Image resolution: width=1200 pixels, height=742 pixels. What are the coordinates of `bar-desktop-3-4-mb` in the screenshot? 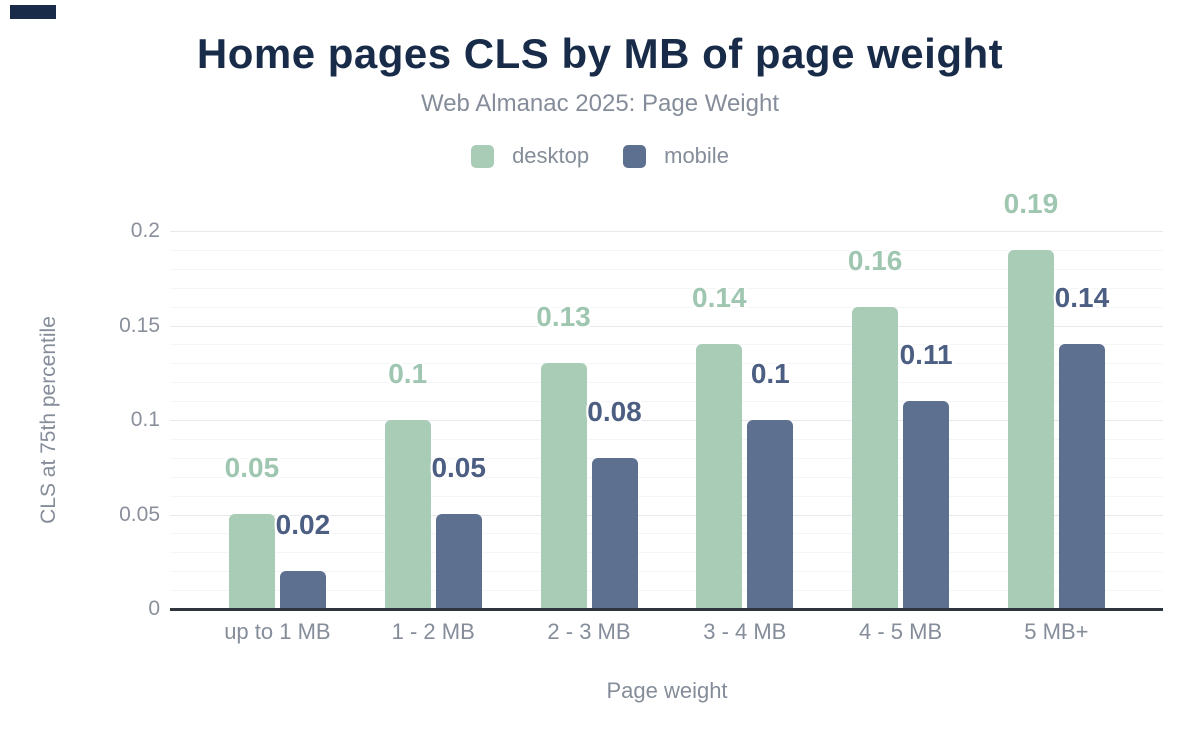 It's located at (719, 476).